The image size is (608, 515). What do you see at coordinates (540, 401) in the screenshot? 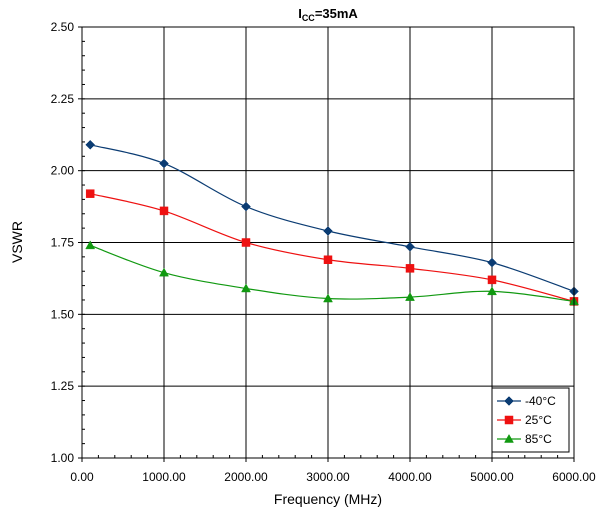
I see `legend-label: -40°C` at bounding box center [540, 401].